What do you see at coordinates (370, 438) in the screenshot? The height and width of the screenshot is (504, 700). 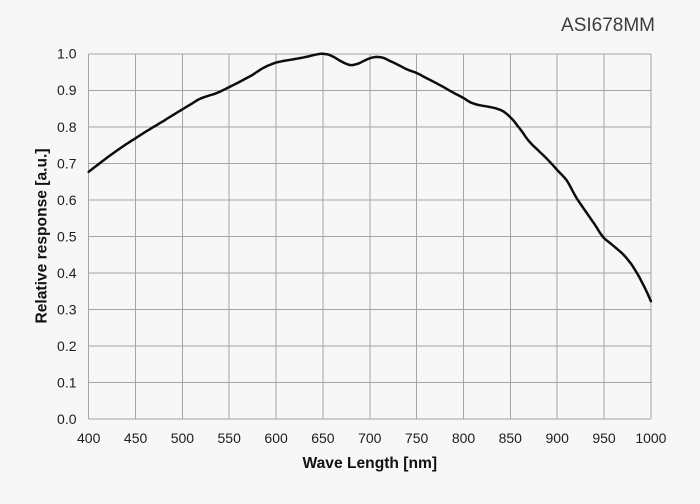 I see `svg-text: 700` at bounding box center [370, 438].